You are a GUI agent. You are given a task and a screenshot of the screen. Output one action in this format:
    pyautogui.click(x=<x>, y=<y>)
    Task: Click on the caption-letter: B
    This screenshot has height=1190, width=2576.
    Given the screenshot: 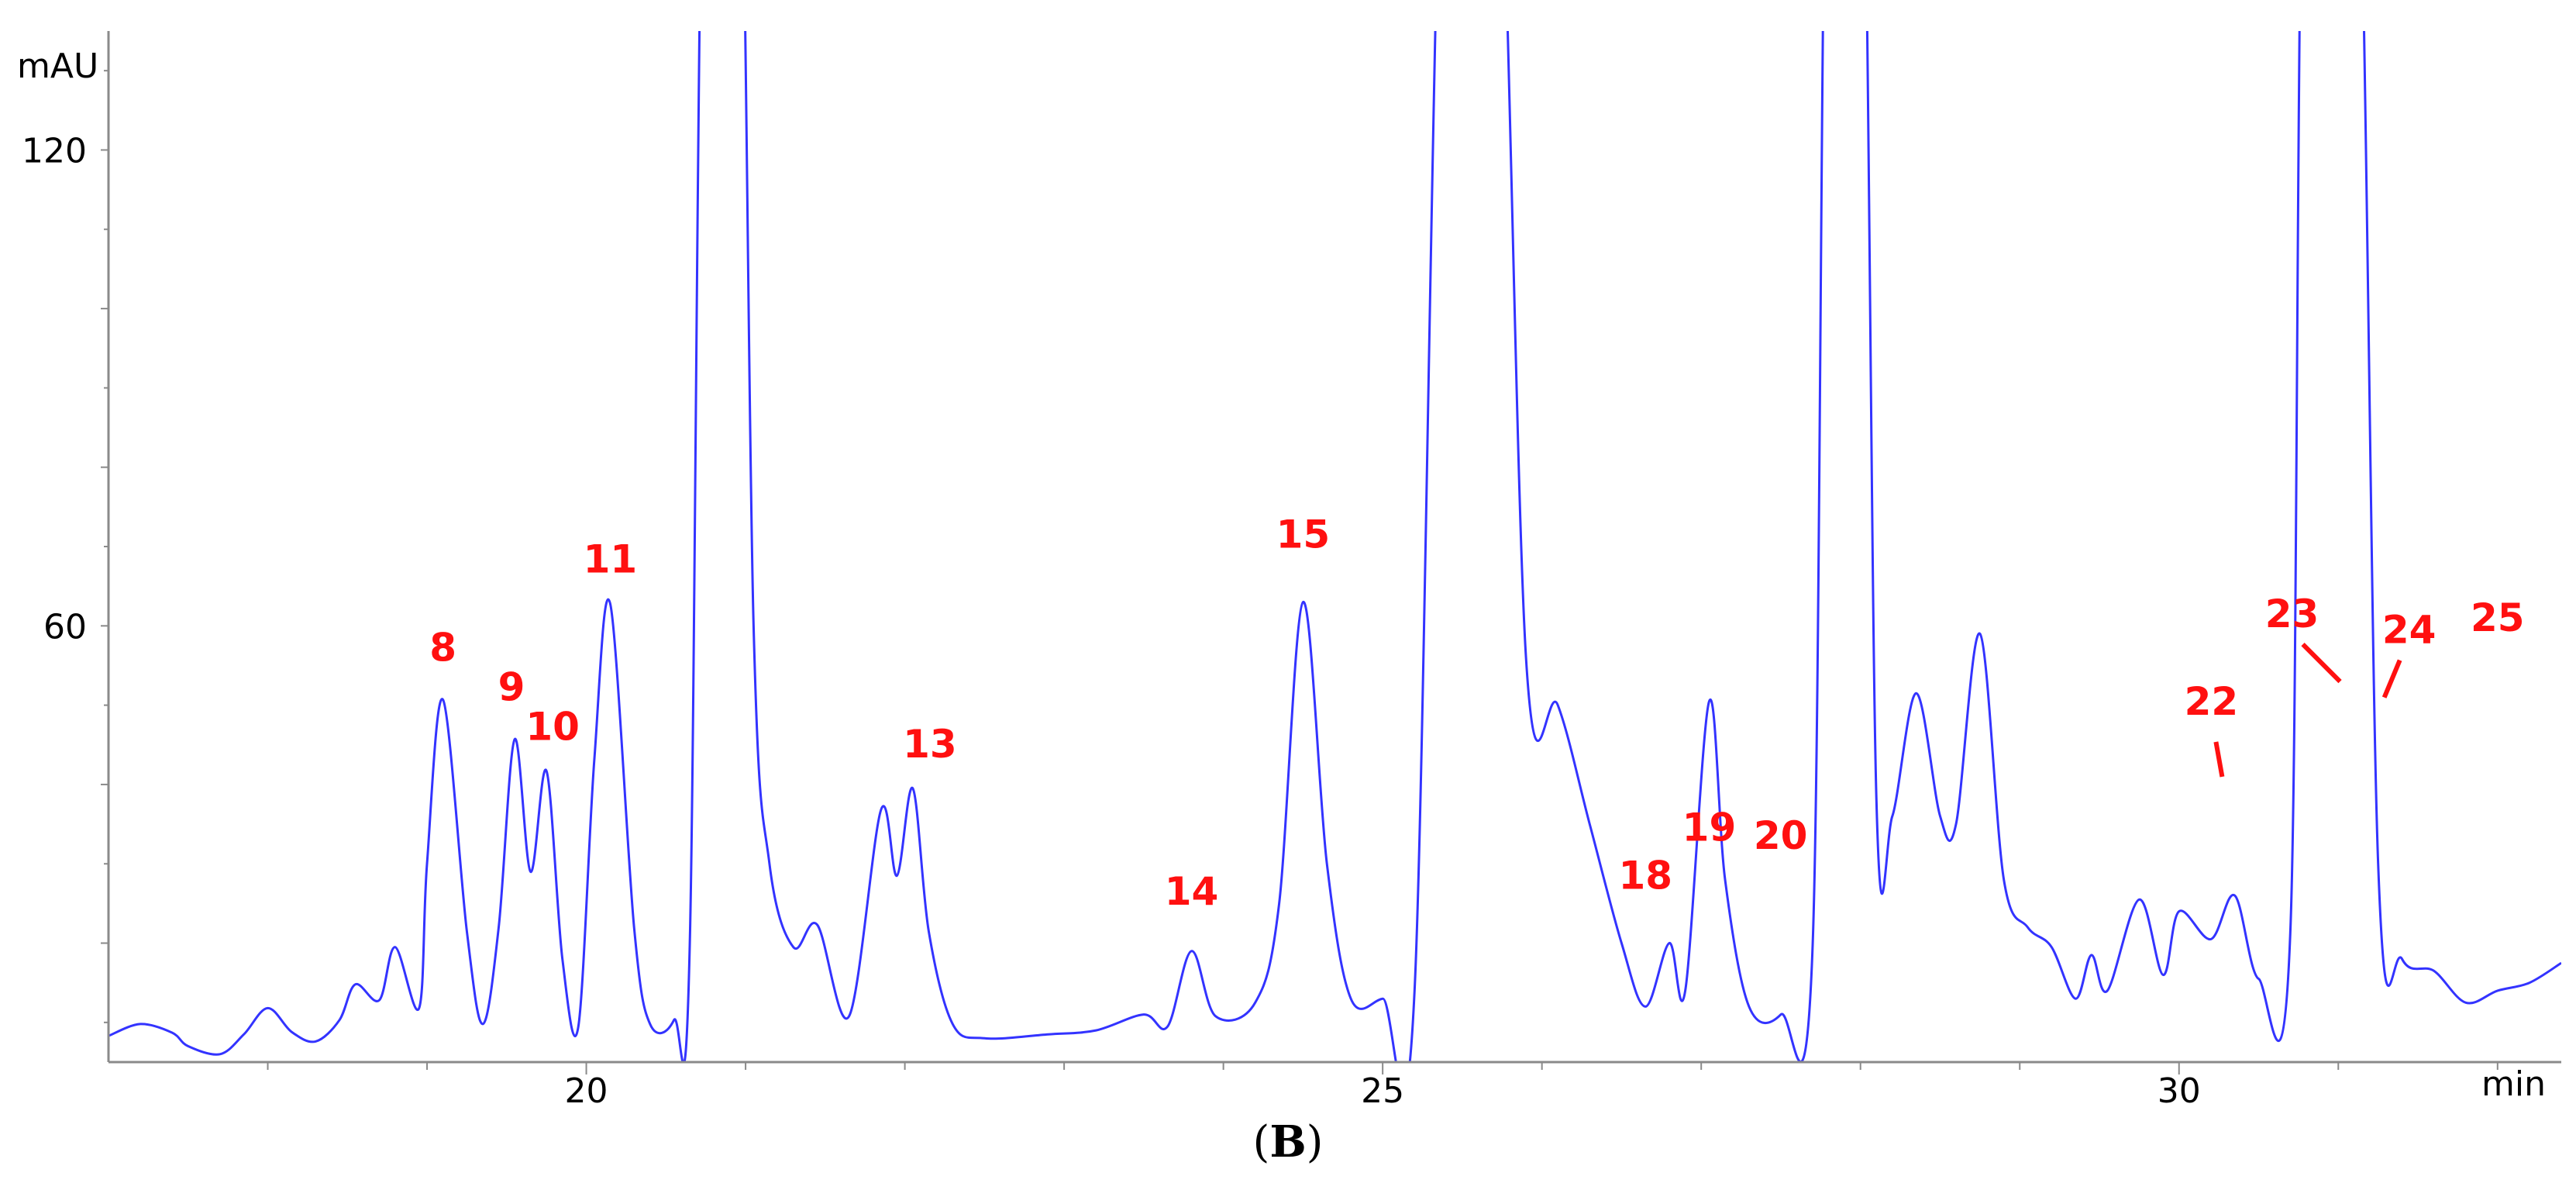 What is the action you would take?
    pyautogui.click(x=1287, y=1142)
    